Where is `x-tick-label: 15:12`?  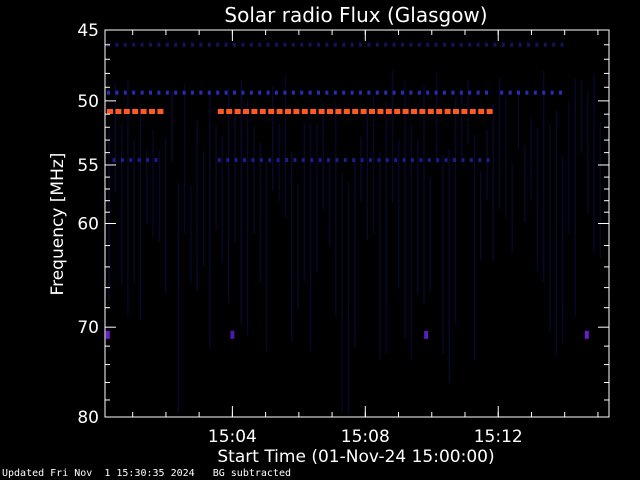
x-tick-label: 15:12 is located at coordinates (498, 437).